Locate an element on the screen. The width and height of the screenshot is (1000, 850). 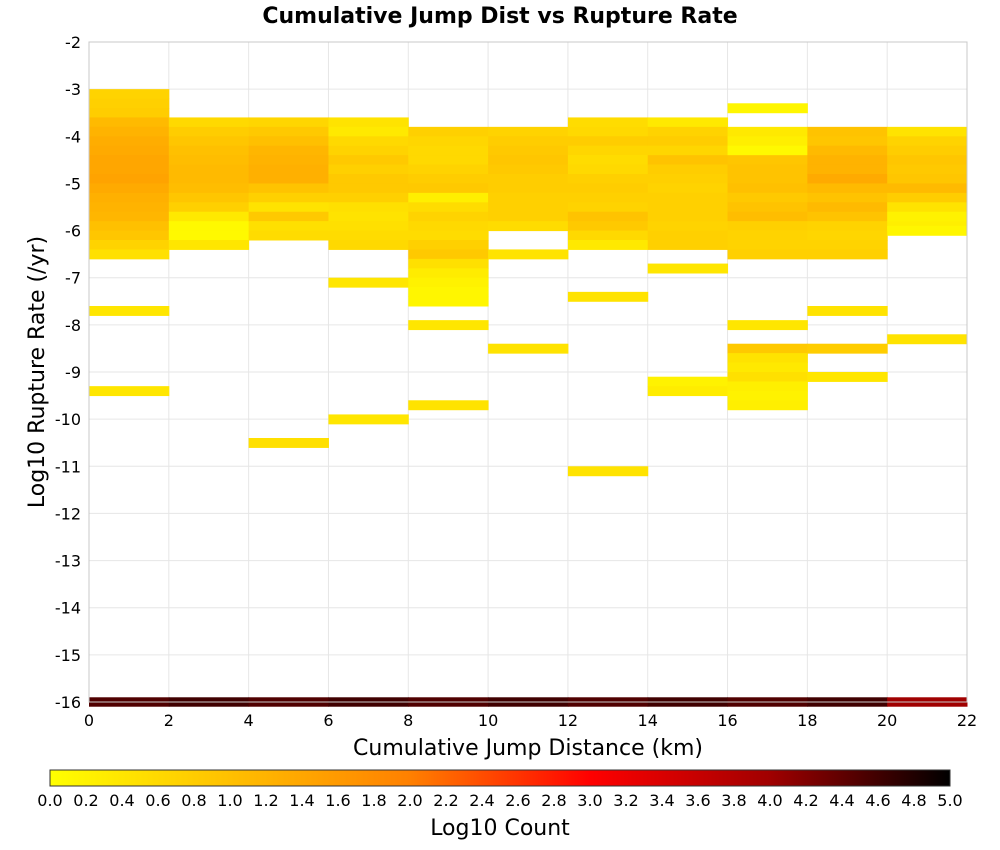
x-tick-label: 16 is located at coordinates (727, 720).